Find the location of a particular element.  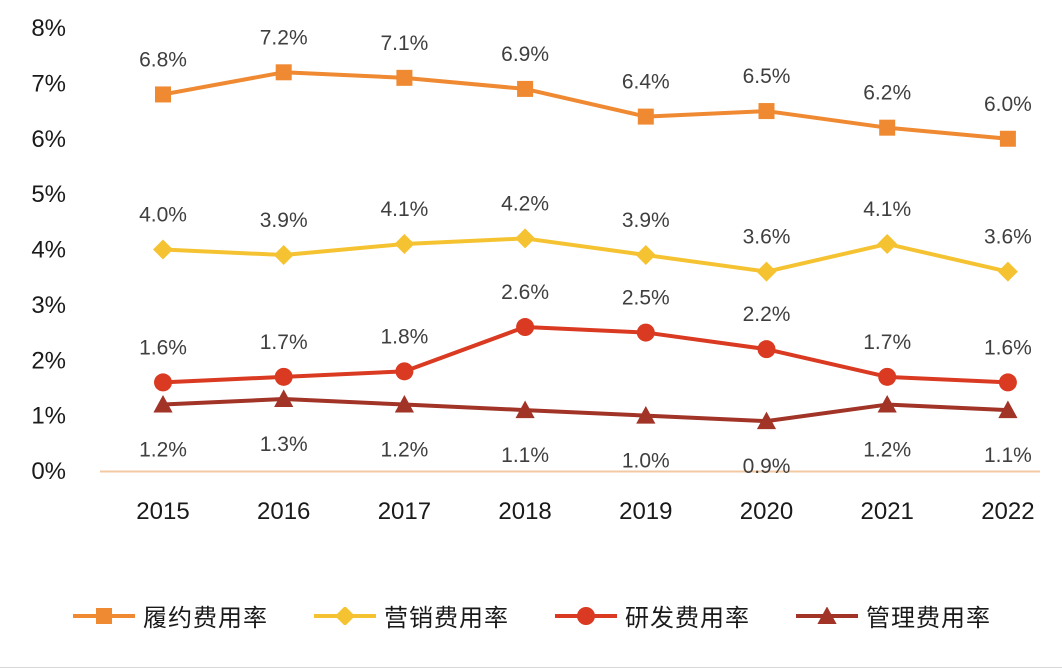

data-label: 4.2% is located at coordinates (525, 203).